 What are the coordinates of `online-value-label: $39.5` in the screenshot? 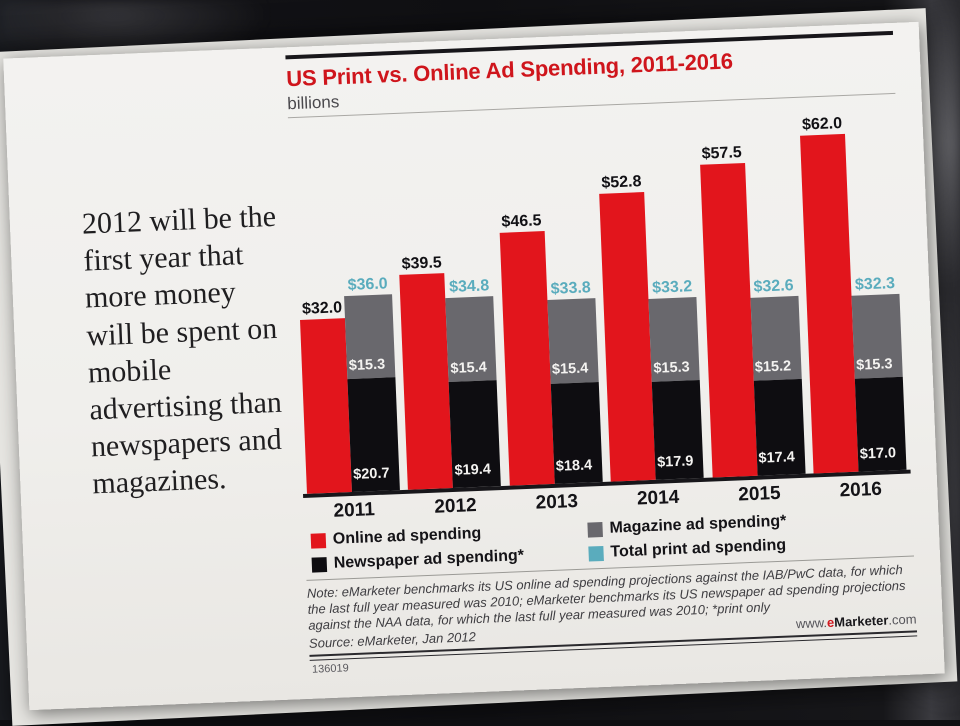 It's located at (422, 263).